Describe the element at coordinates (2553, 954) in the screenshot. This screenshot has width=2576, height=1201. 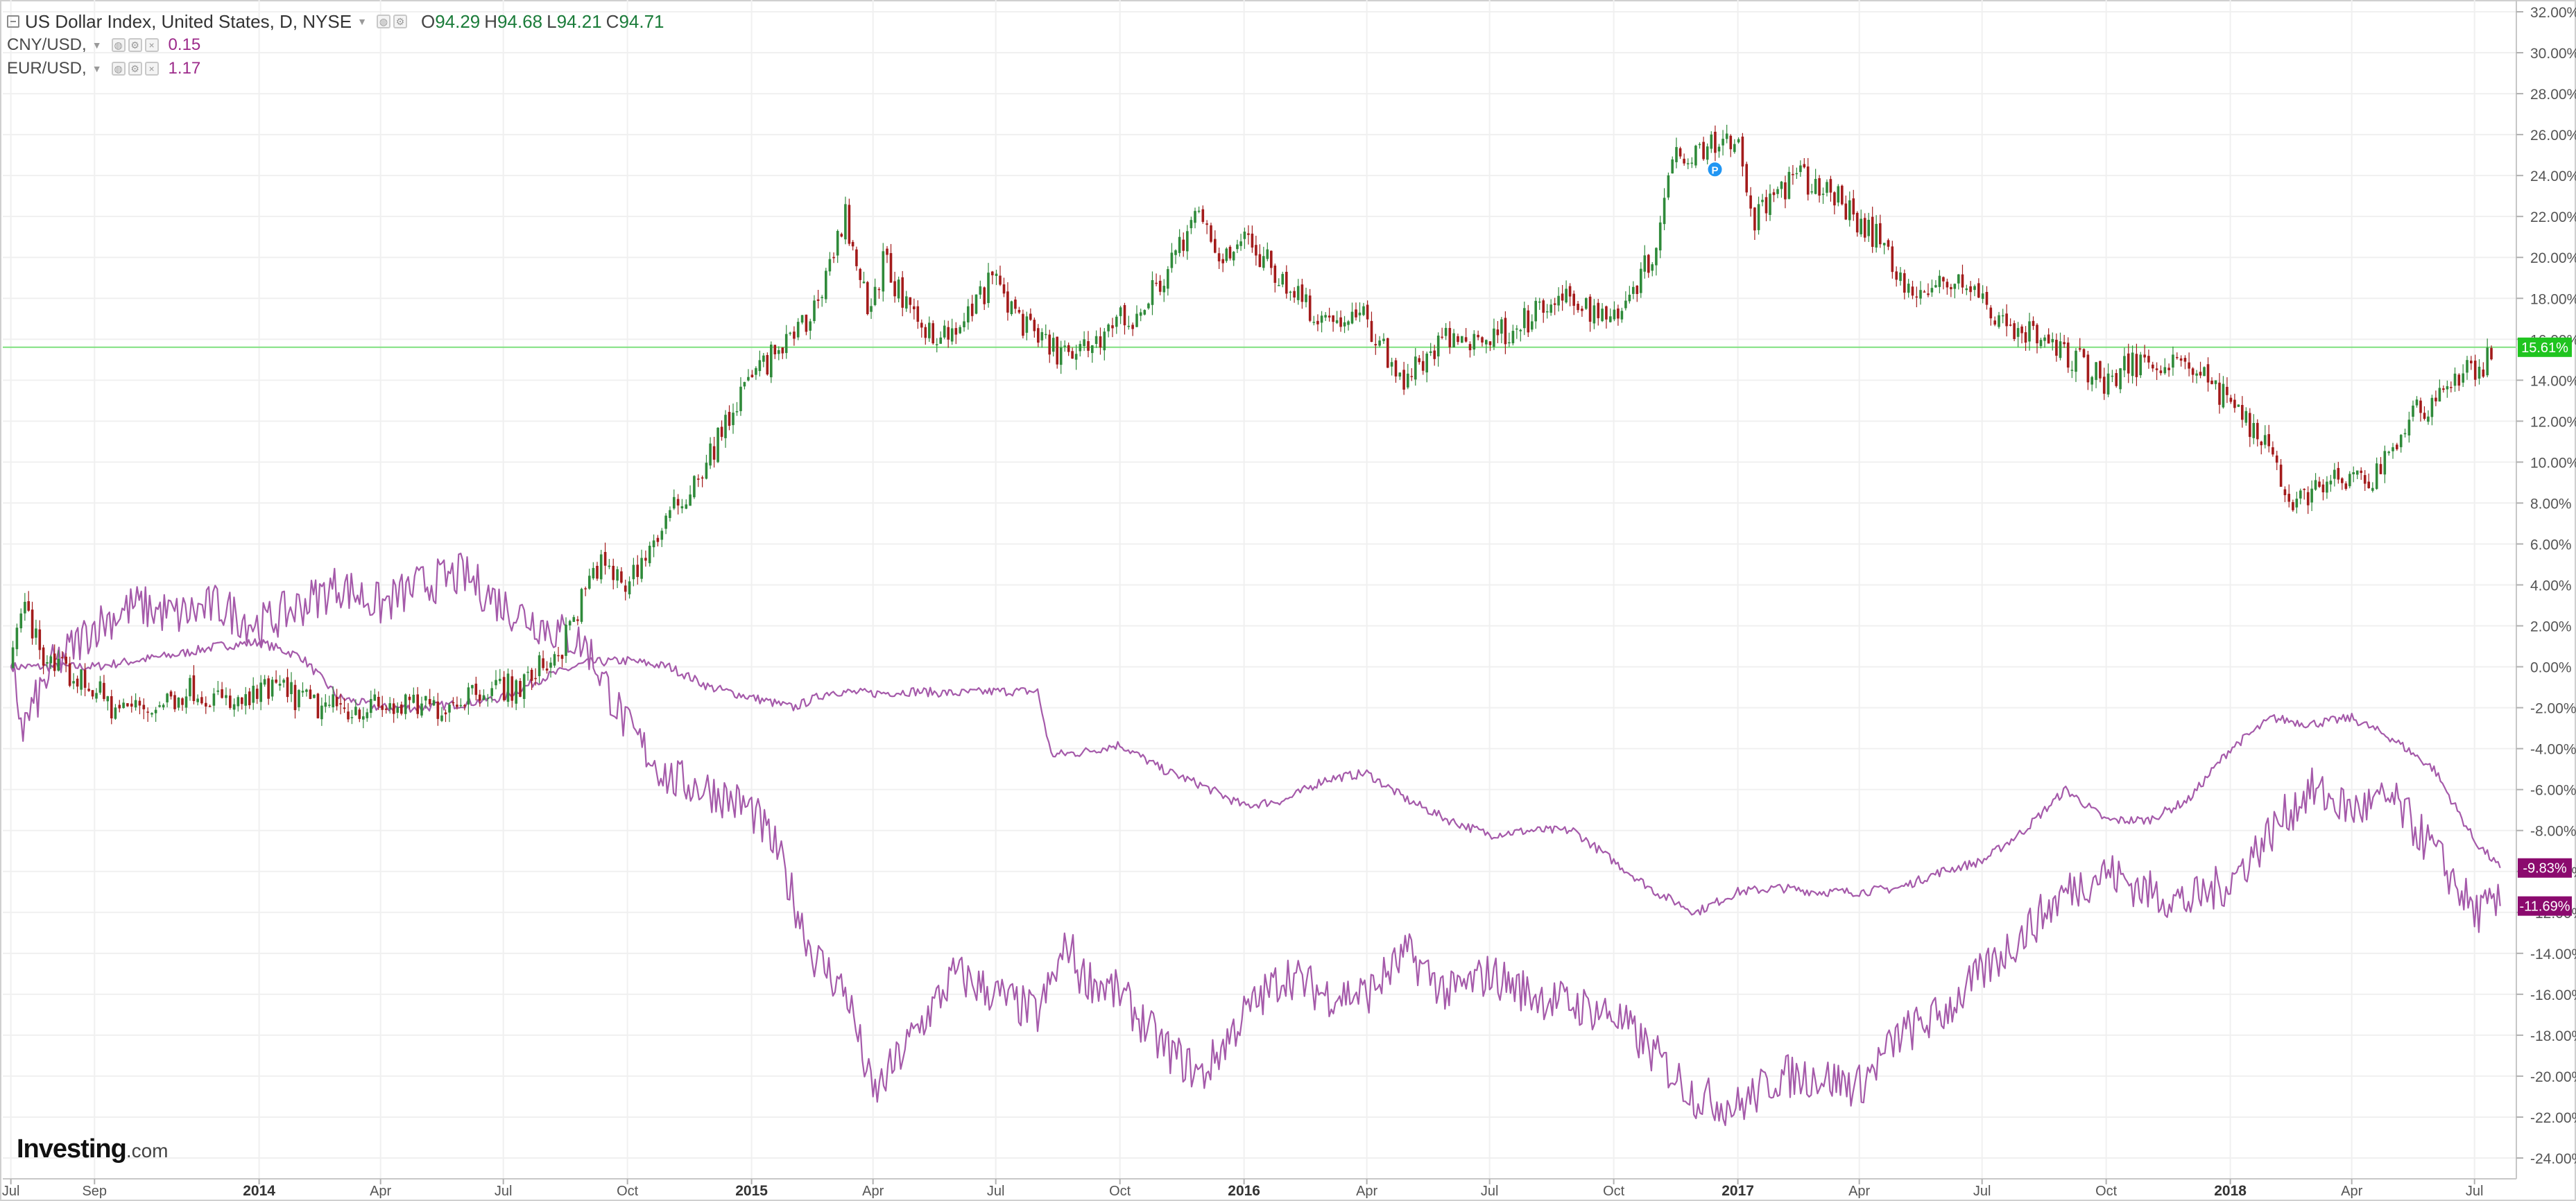
I see `y-tick-label: -14.00%` at that location.